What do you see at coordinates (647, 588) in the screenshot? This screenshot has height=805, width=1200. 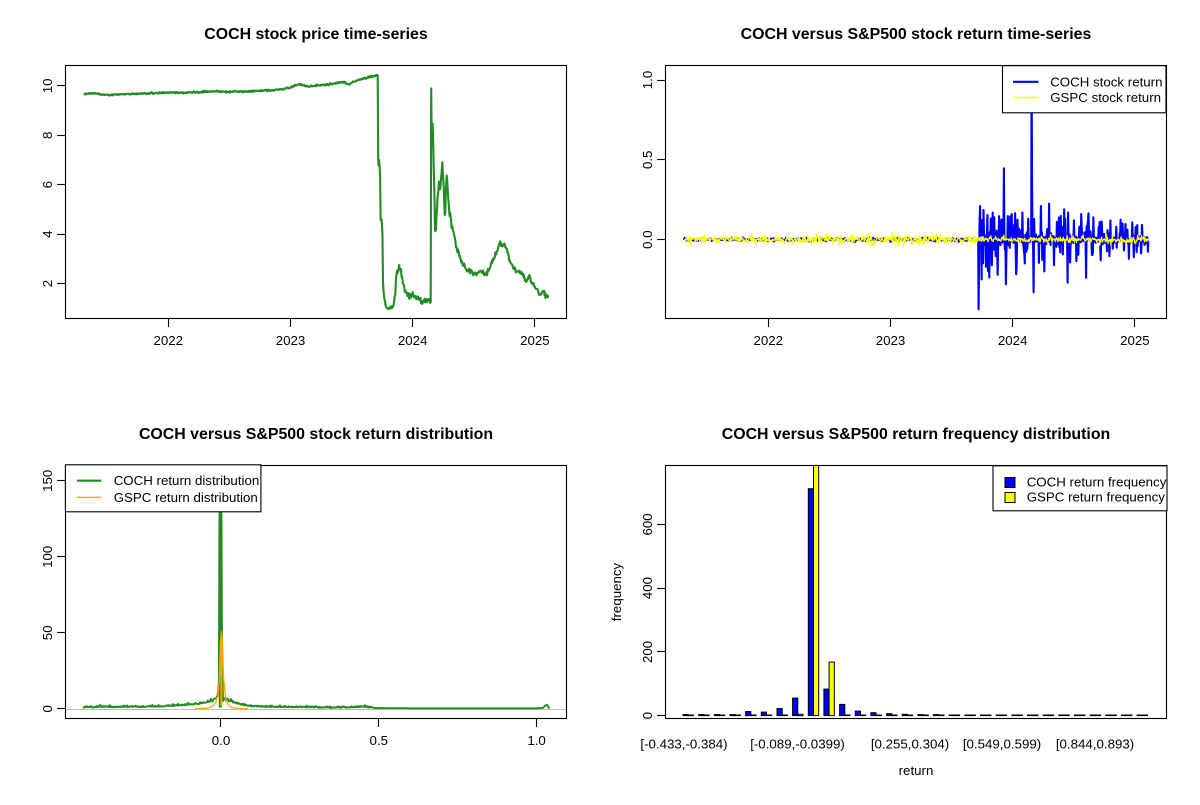 I see `svg-text: 400` at bounding box center [647, 588].